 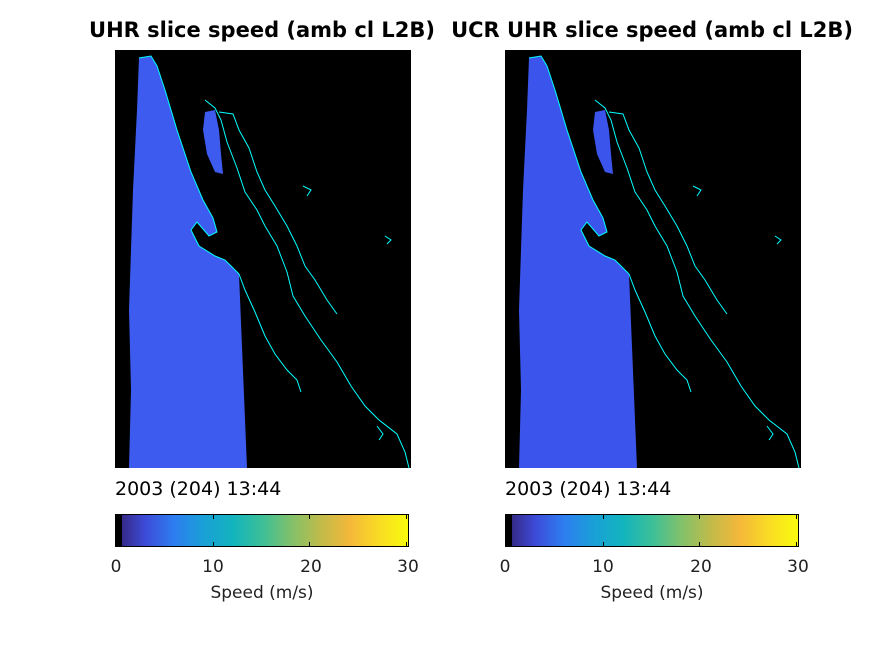 I want to click on date-label-left: 2003 (204) 13:44, so click(x=198, y=489).